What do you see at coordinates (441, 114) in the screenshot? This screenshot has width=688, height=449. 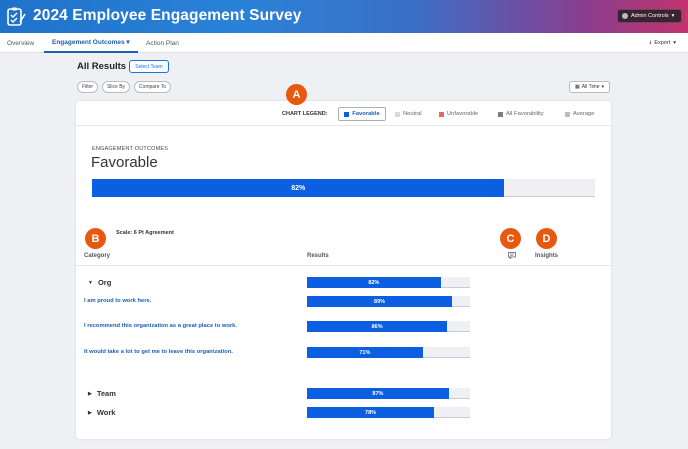 I see `unfavorable-swatch-icon` at bounding box center [441, 114].